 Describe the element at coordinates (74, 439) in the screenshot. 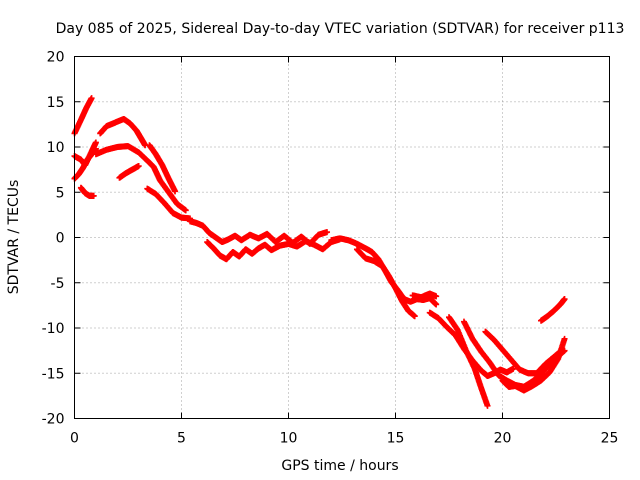

I see `x-tick-label: 0` at that location.